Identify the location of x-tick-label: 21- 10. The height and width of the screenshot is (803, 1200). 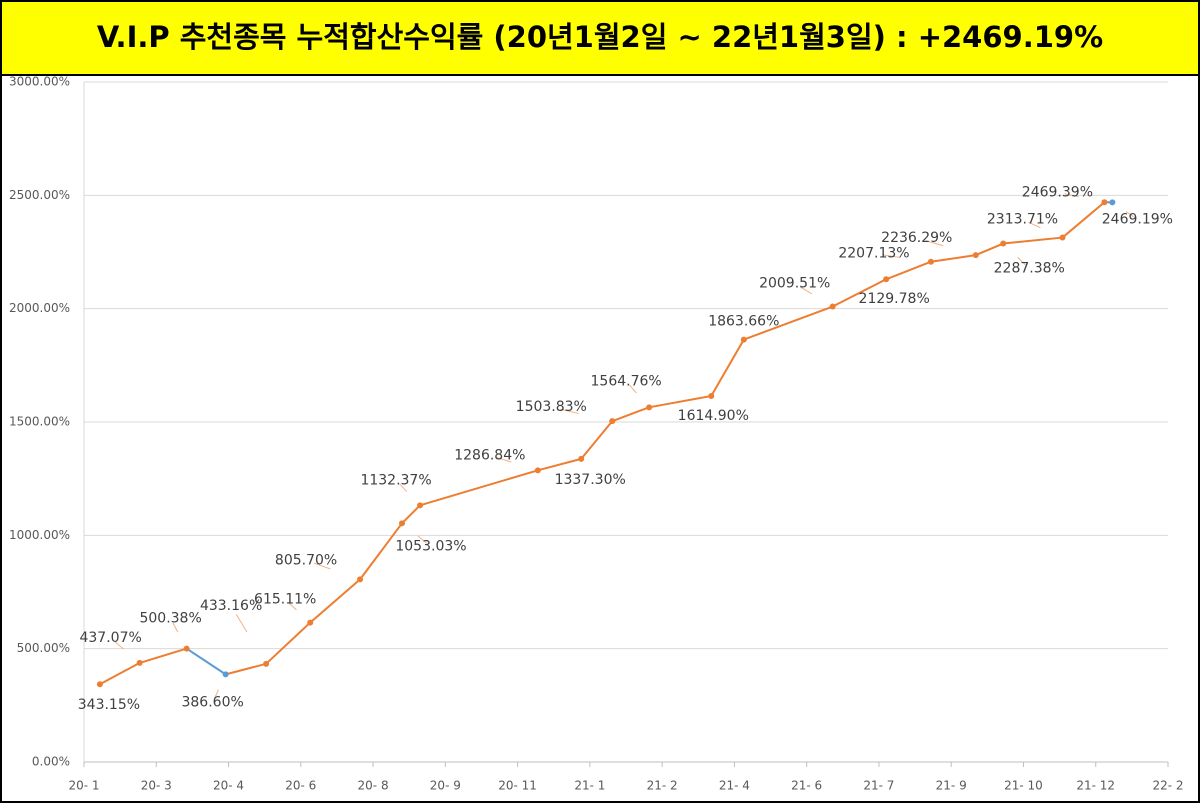
(1023, 786).